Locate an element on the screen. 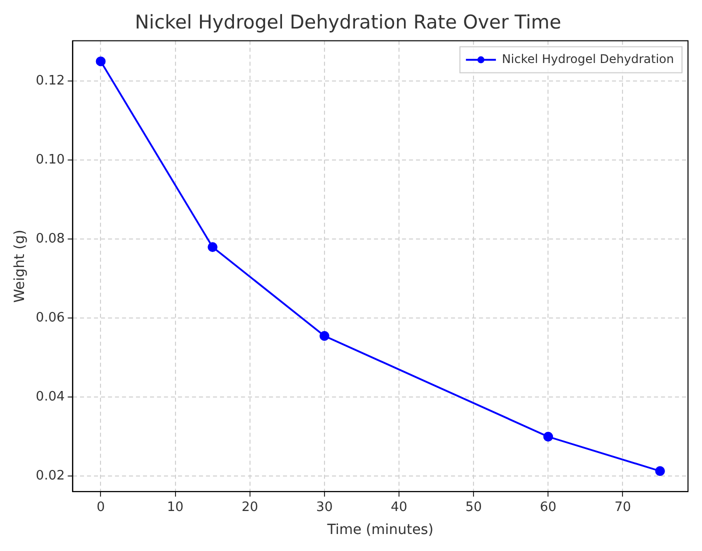  y-axis-title: Weight (g) is located at coordinates (20, 266).